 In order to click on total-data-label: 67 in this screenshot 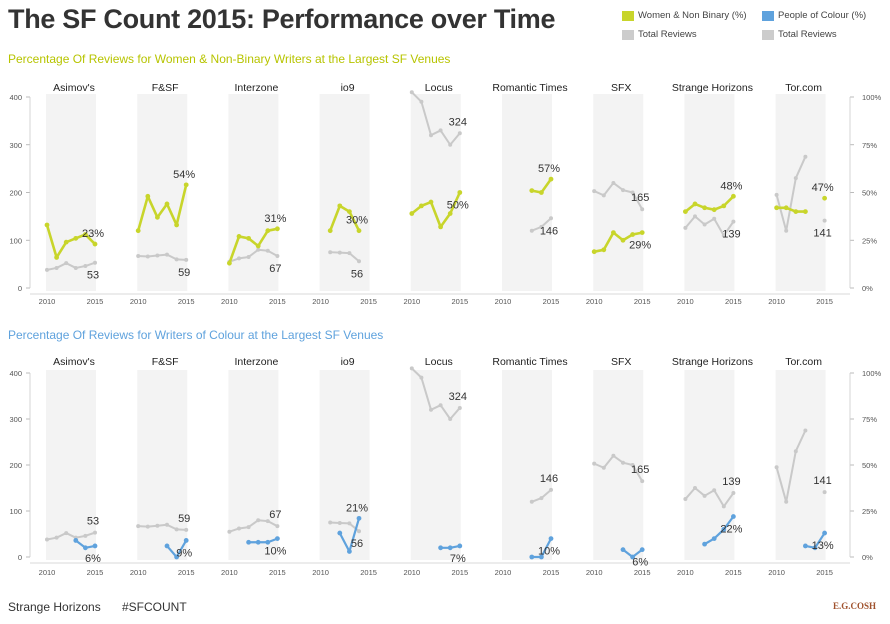, I will do `click(275, 269)`.